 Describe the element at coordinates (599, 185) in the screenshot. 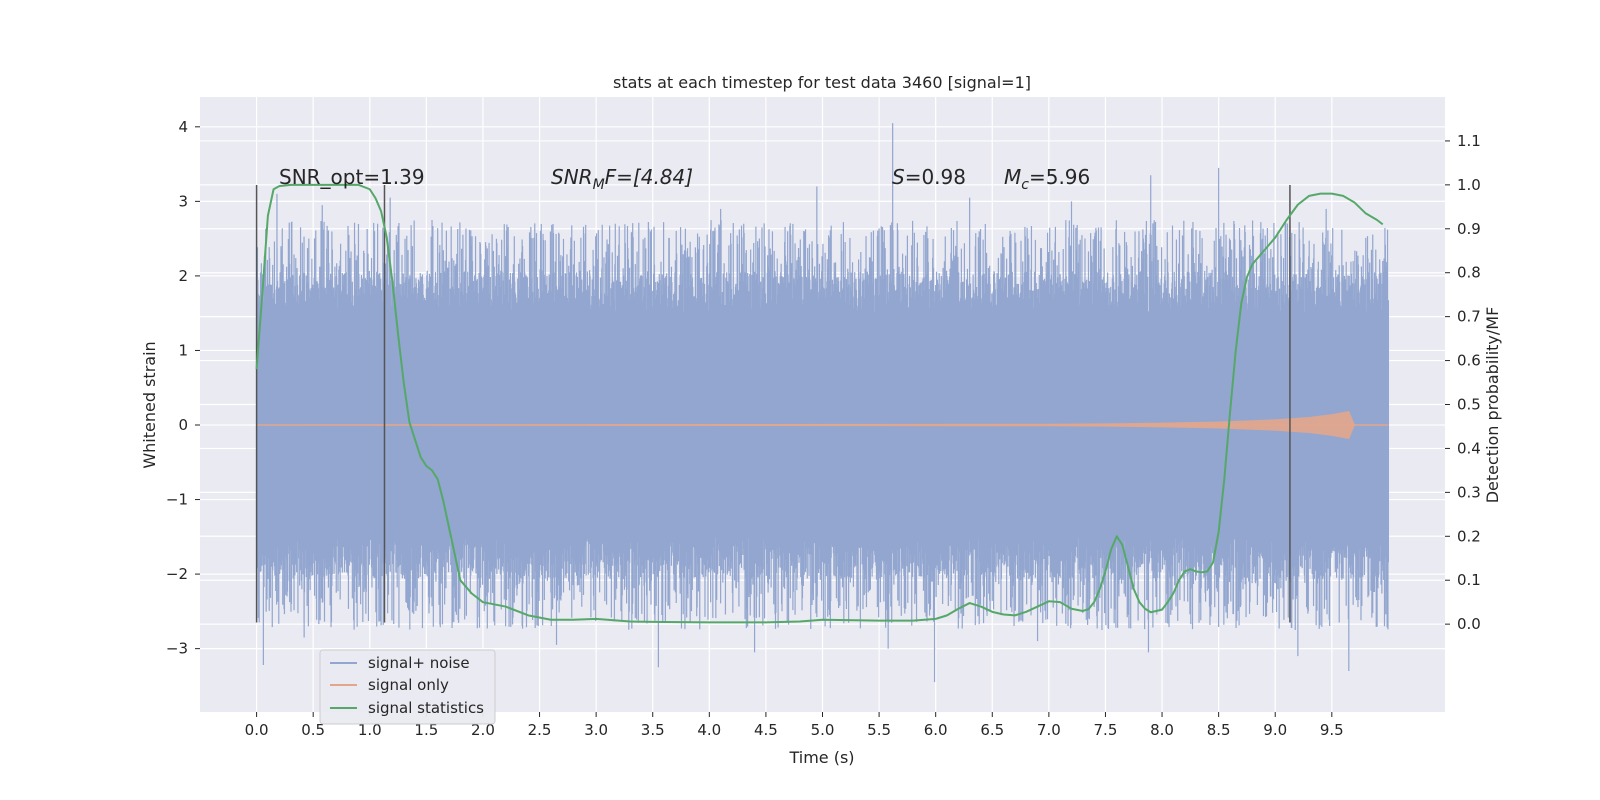

I see `annotation-snr-mf-sub: M` at that location.